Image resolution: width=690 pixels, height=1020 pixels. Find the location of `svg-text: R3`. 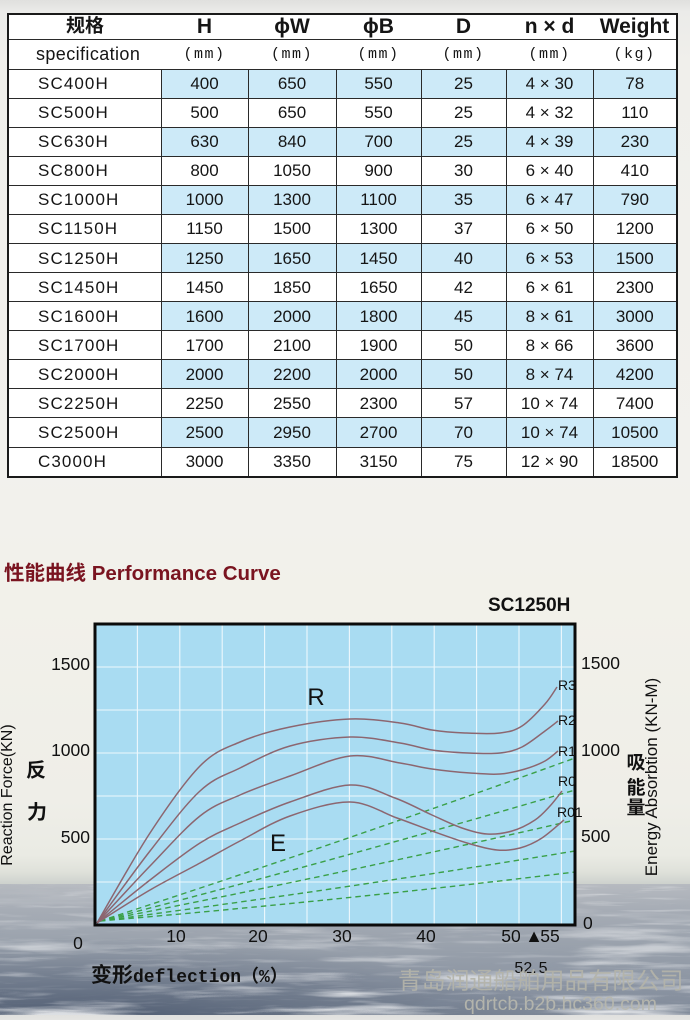

svg-text: R3 is located at coordinates (567, 685).